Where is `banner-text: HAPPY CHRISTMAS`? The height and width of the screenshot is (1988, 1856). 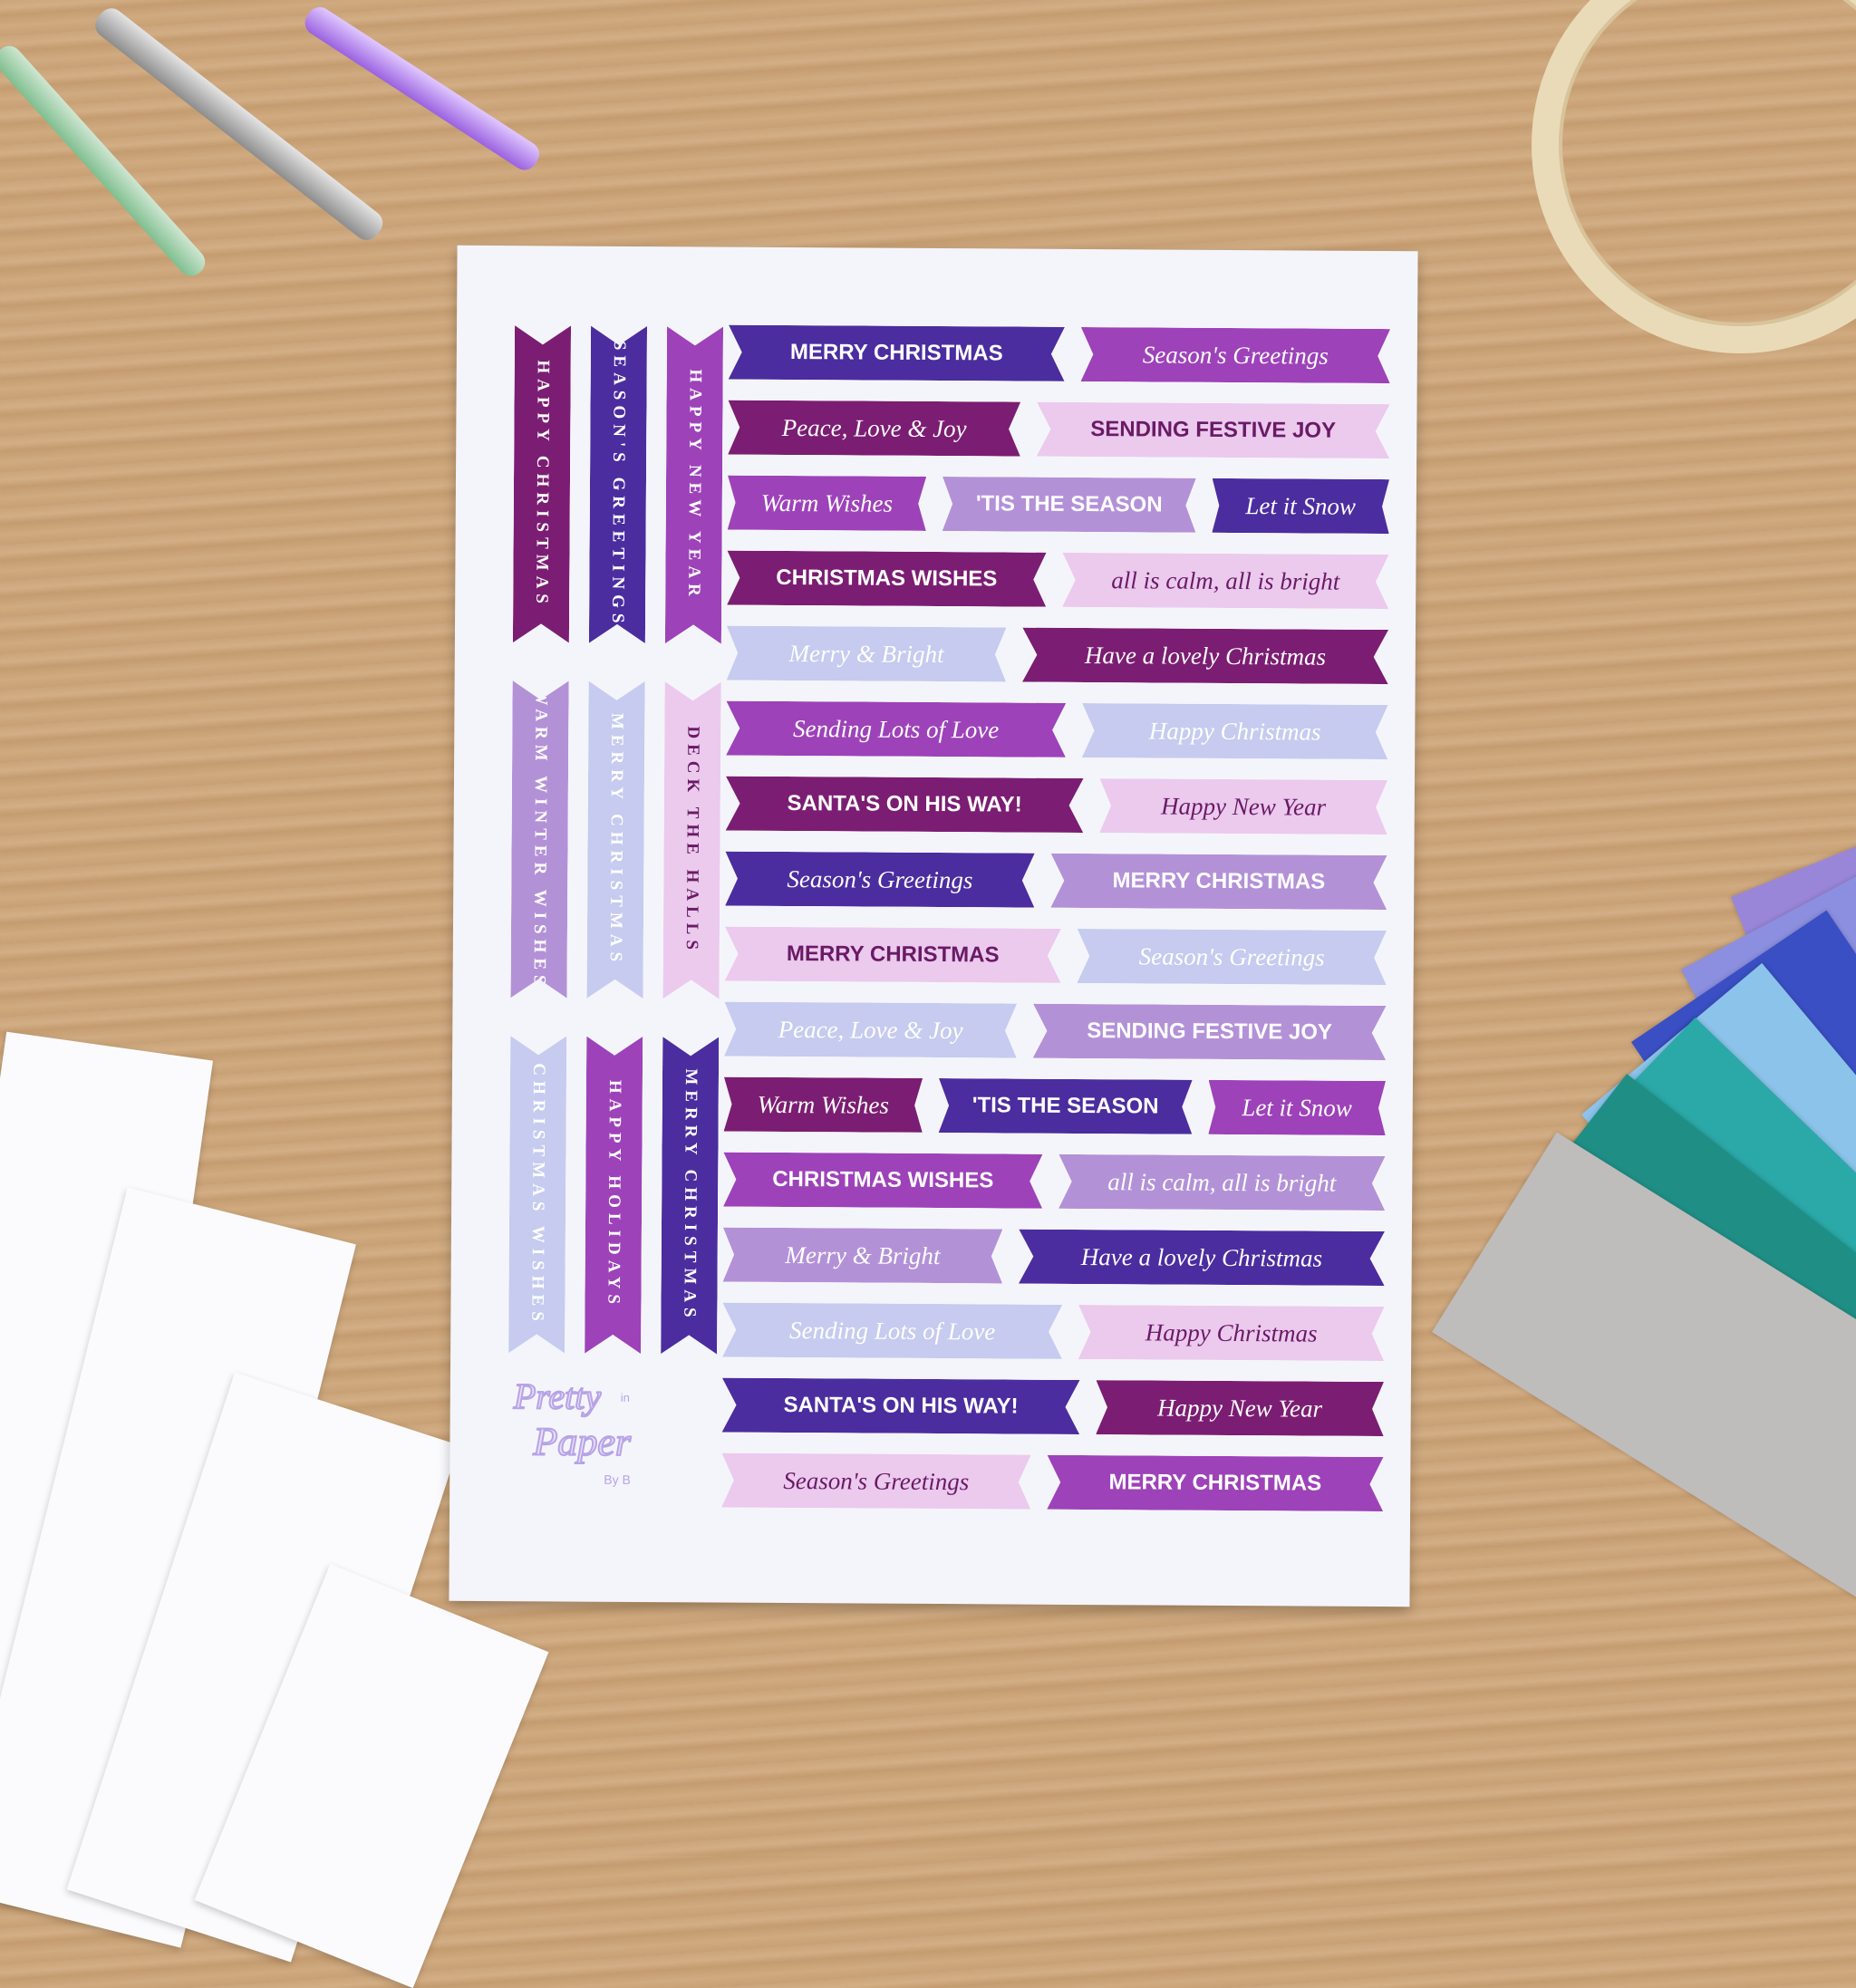 banner-text: HAPPY CHRISTMAS is located at coordinates (542, 484).